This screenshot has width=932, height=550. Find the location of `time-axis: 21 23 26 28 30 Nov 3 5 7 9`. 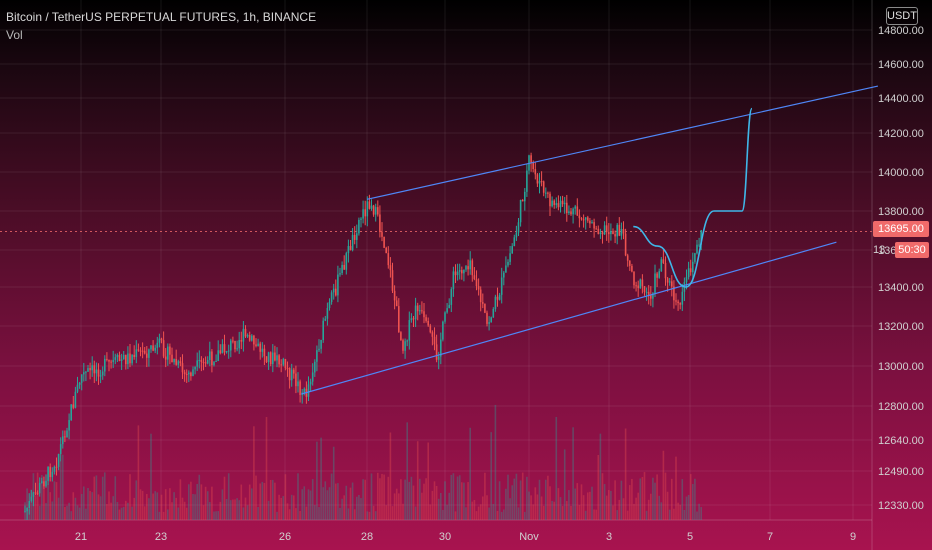

time-axis: 21 23 26 28 30 Nov 3 5 7 9 is located at coordinates (465, 537).